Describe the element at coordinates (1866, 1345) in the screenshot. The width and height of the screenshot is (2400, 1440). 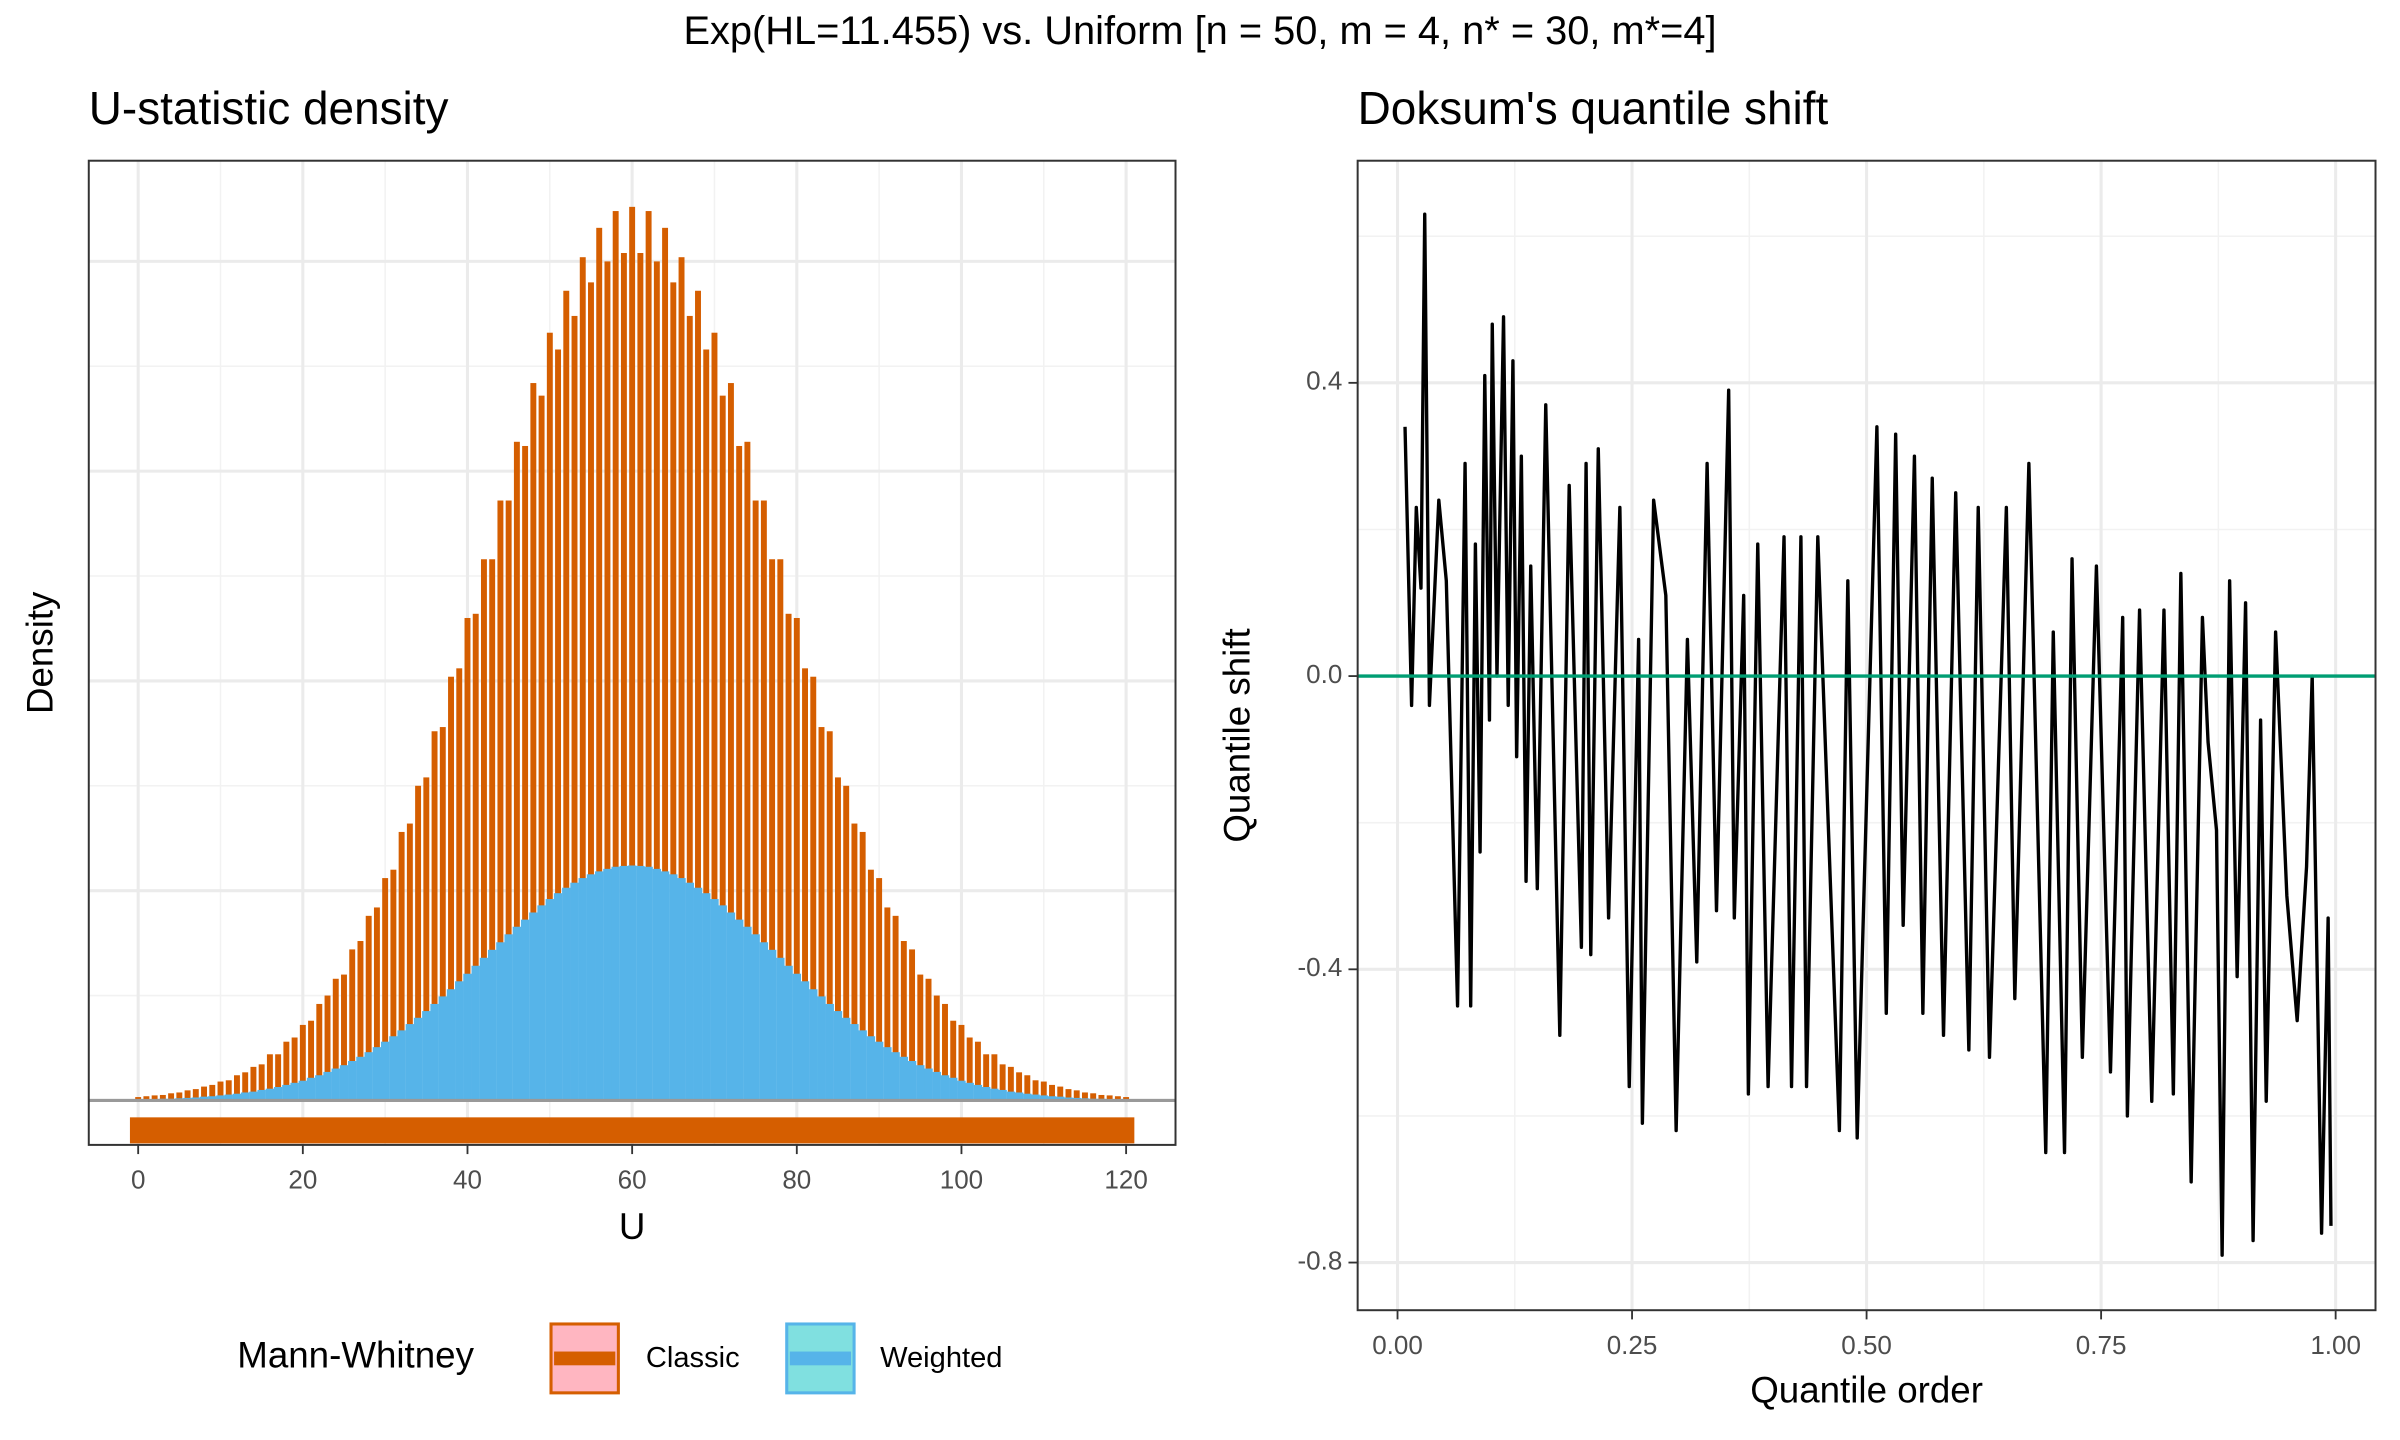
I see `x-tick-label: 0.50` at that location.